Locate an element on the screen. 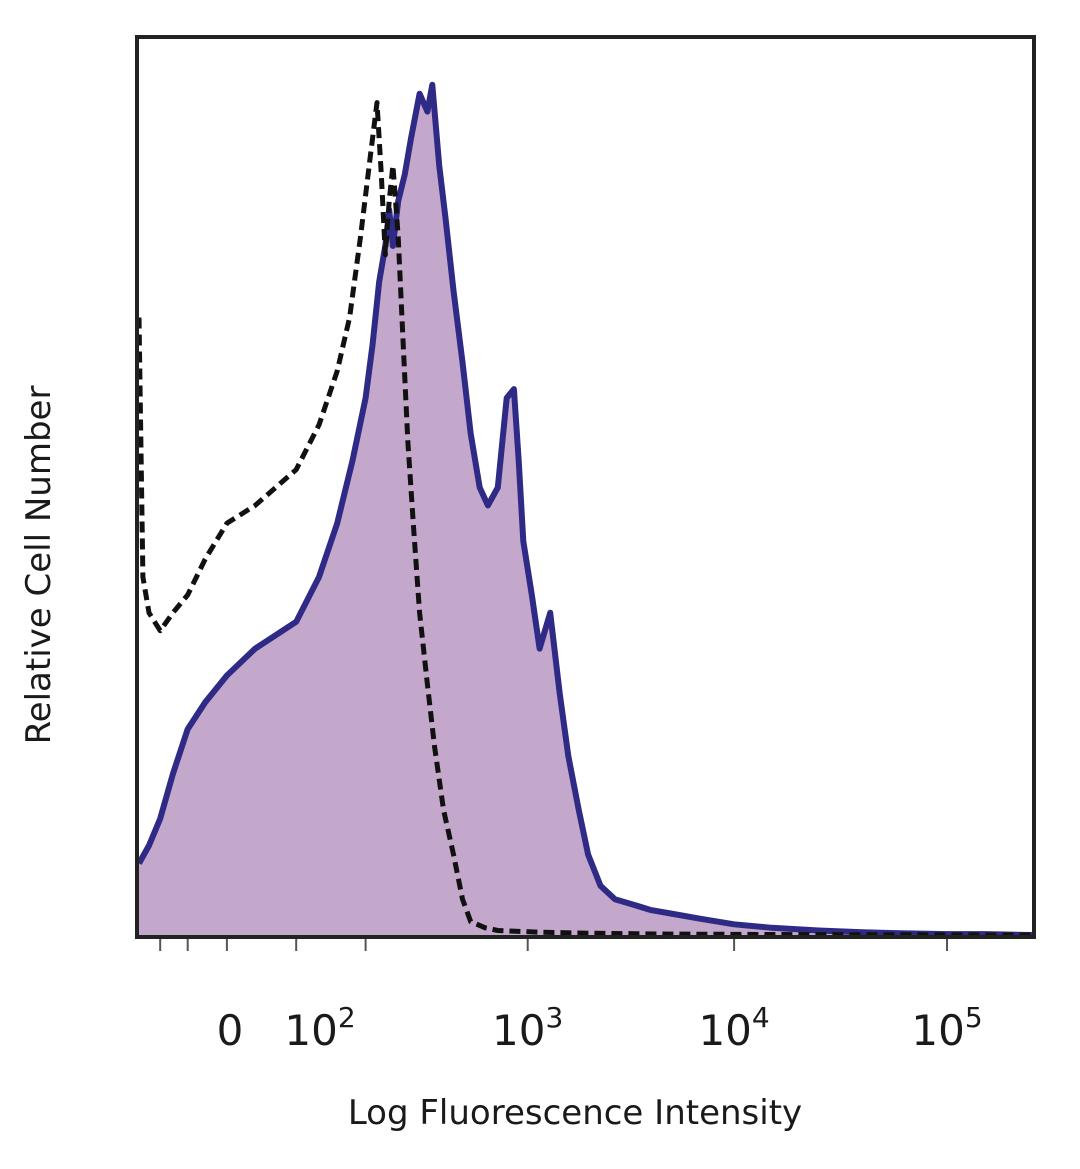 The image size is (1080, 1169). x-minor-ticks is located at coordinates (553, 945).